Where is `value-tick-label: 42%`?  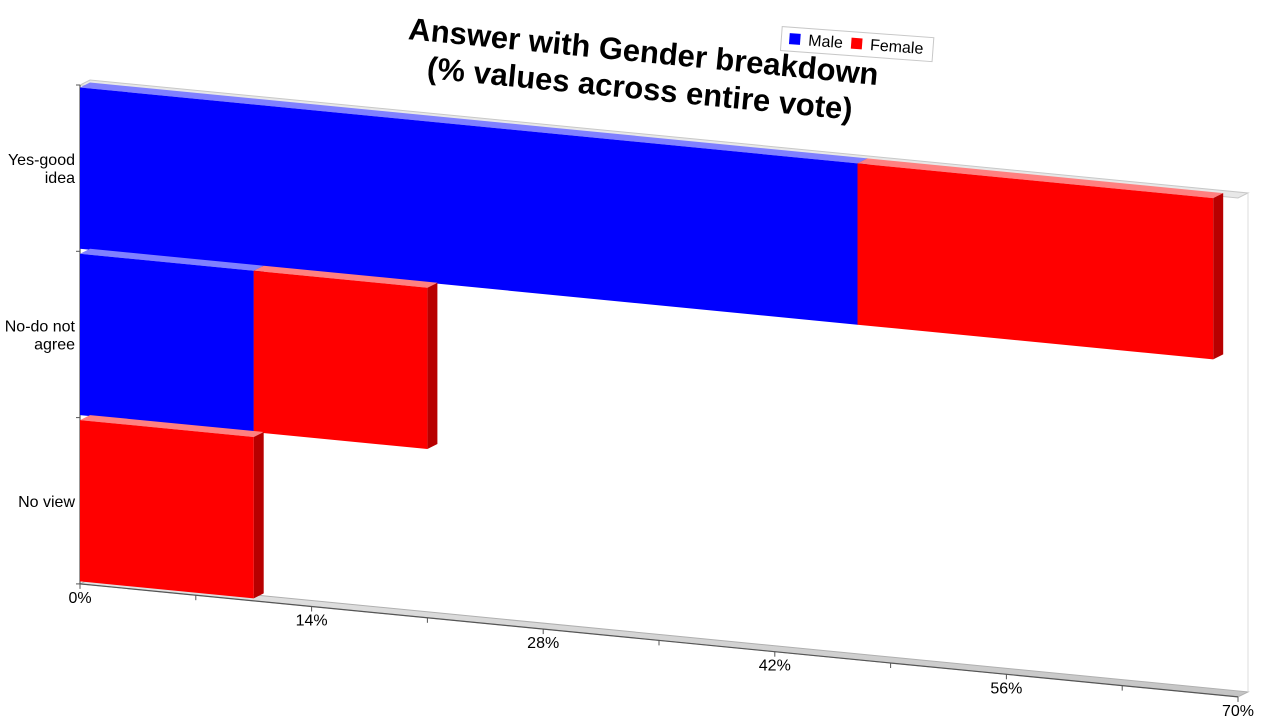 value-tick-label: 42% is located at coordinates (775, 666).